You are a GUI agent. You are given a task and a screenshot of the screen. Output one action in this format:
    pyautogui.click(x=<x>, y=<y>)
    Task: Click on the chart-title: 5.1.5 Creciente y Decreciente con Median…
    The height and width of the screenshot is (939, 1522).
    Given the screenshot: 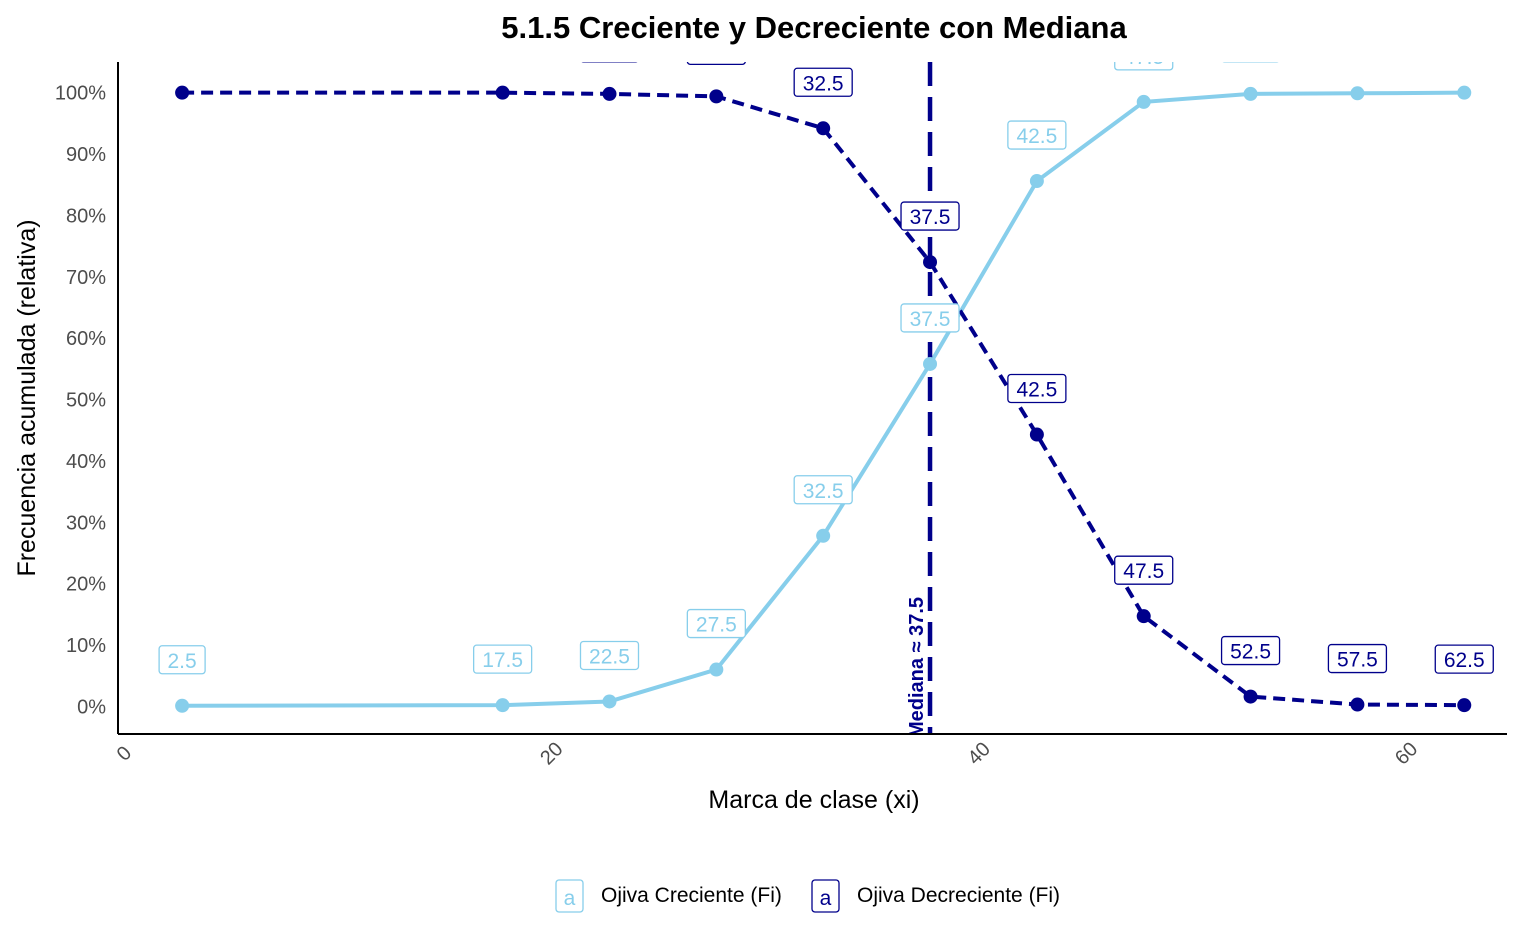 What is the action you would take?
    pyautogui.click(x=814, y=27)
    